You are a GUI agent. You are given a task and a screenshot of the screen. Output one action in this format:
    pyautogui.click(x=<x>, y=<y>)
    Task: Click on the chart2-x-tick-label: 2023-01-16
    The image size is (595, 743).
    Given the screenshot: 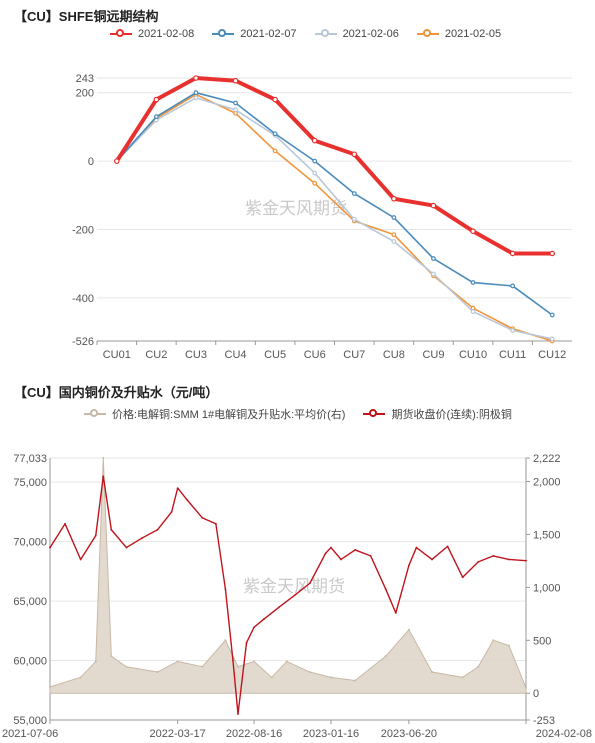 What is the action you would take?
    pyautogui.click(x=331, y=734)
    